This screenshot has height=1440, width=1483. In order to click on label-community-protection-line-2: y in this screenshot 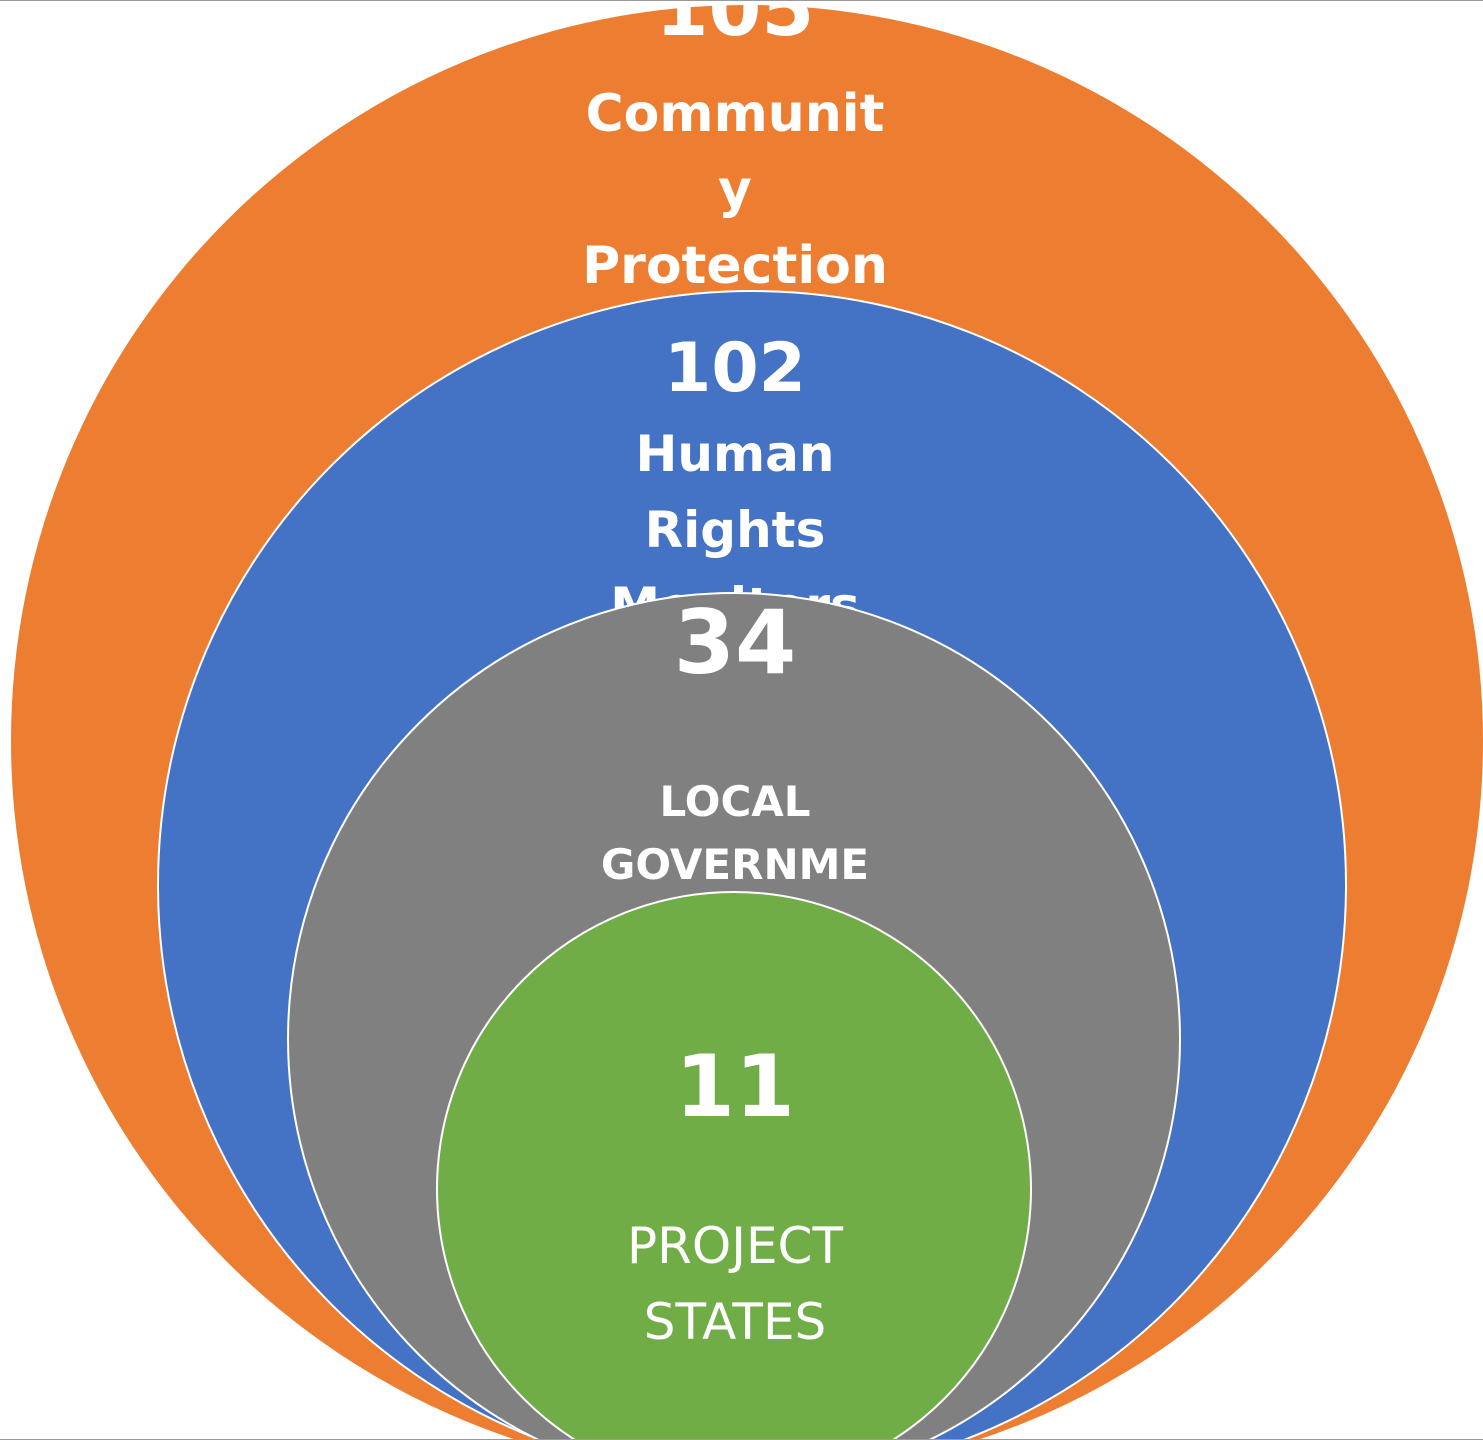, I will do `click(735, 190)`.